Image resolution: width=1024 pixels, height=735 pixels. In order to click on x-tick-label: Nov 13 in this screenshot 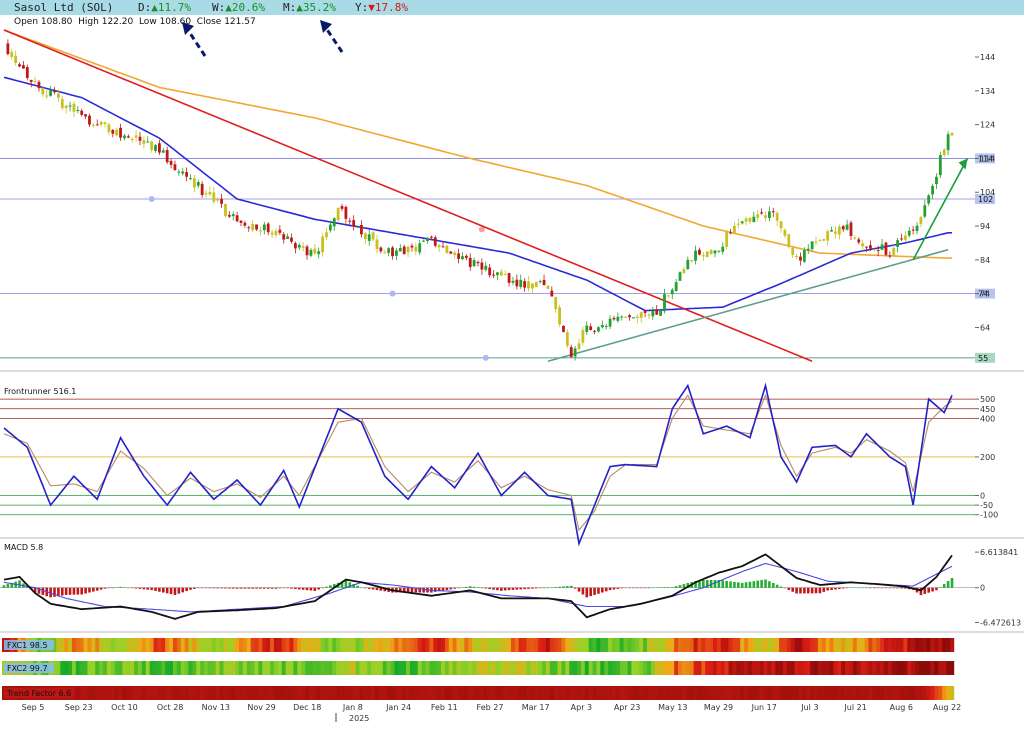, I will do `click(216, 707)`.